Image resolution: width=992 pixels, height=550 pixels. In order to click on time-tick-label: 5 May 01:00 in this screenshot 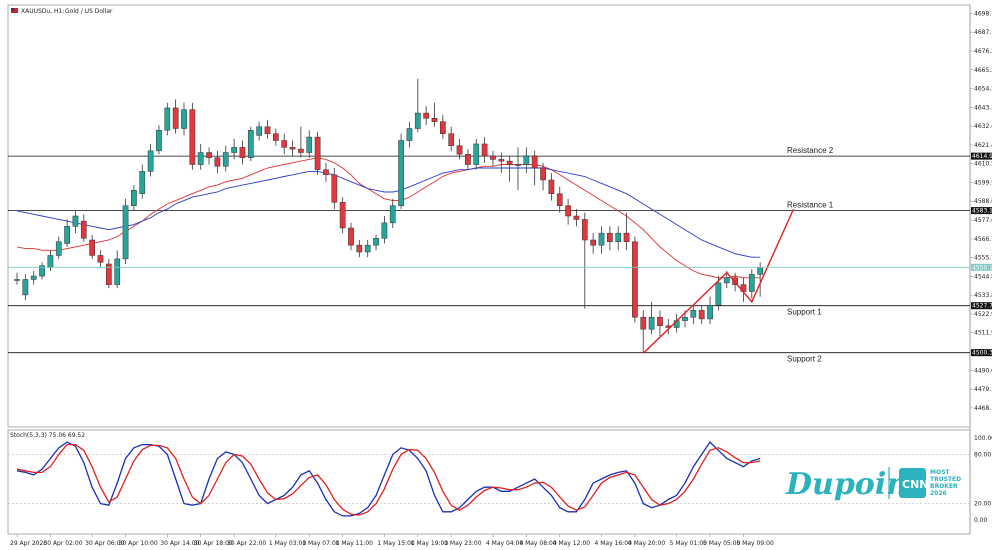, I will do `click(689, 543)`.